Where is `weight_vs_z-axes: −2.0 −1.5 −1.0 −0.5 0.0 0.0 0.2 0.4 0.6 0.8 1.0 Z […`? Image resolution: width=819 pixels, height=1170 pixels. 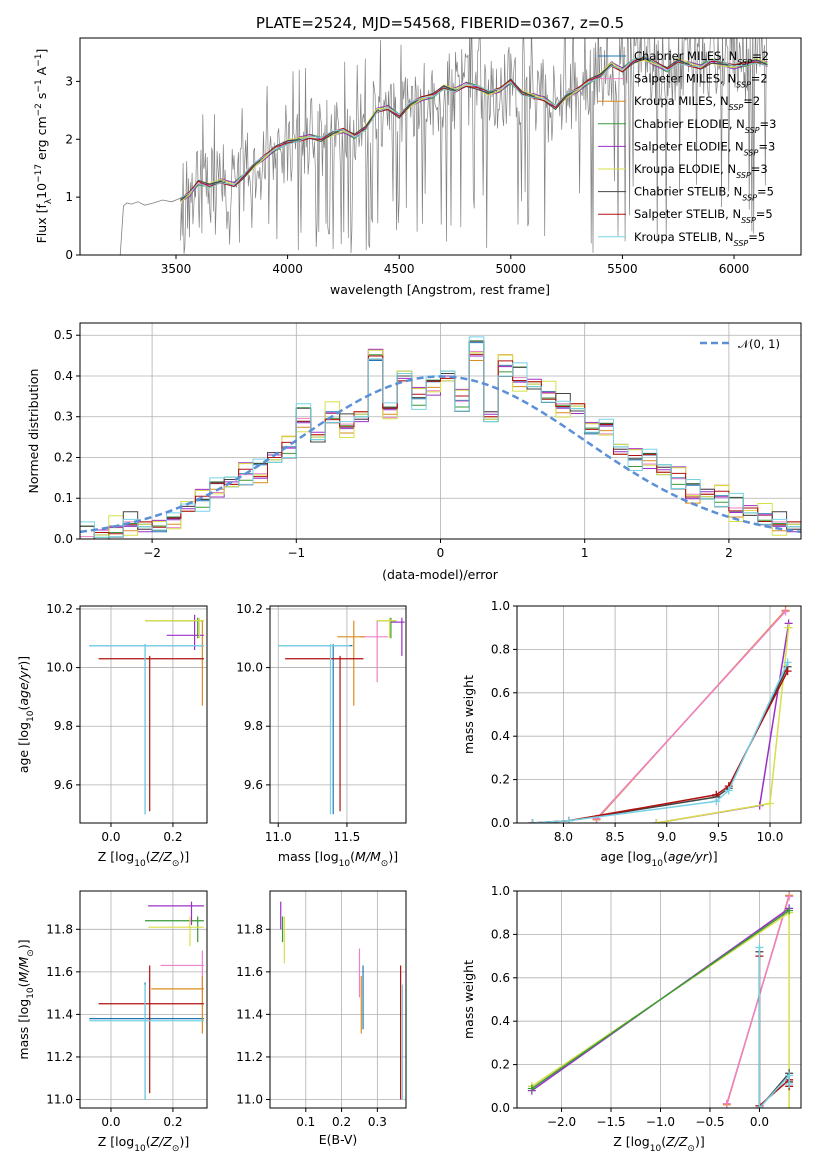
weight_vs_z-axes: −2.0 −1.5 −1.0 −0.5 0.0 0.0 0.2 0.4 0.6 0.8 1.0 Z [… is located at coordinates (631, 1019).